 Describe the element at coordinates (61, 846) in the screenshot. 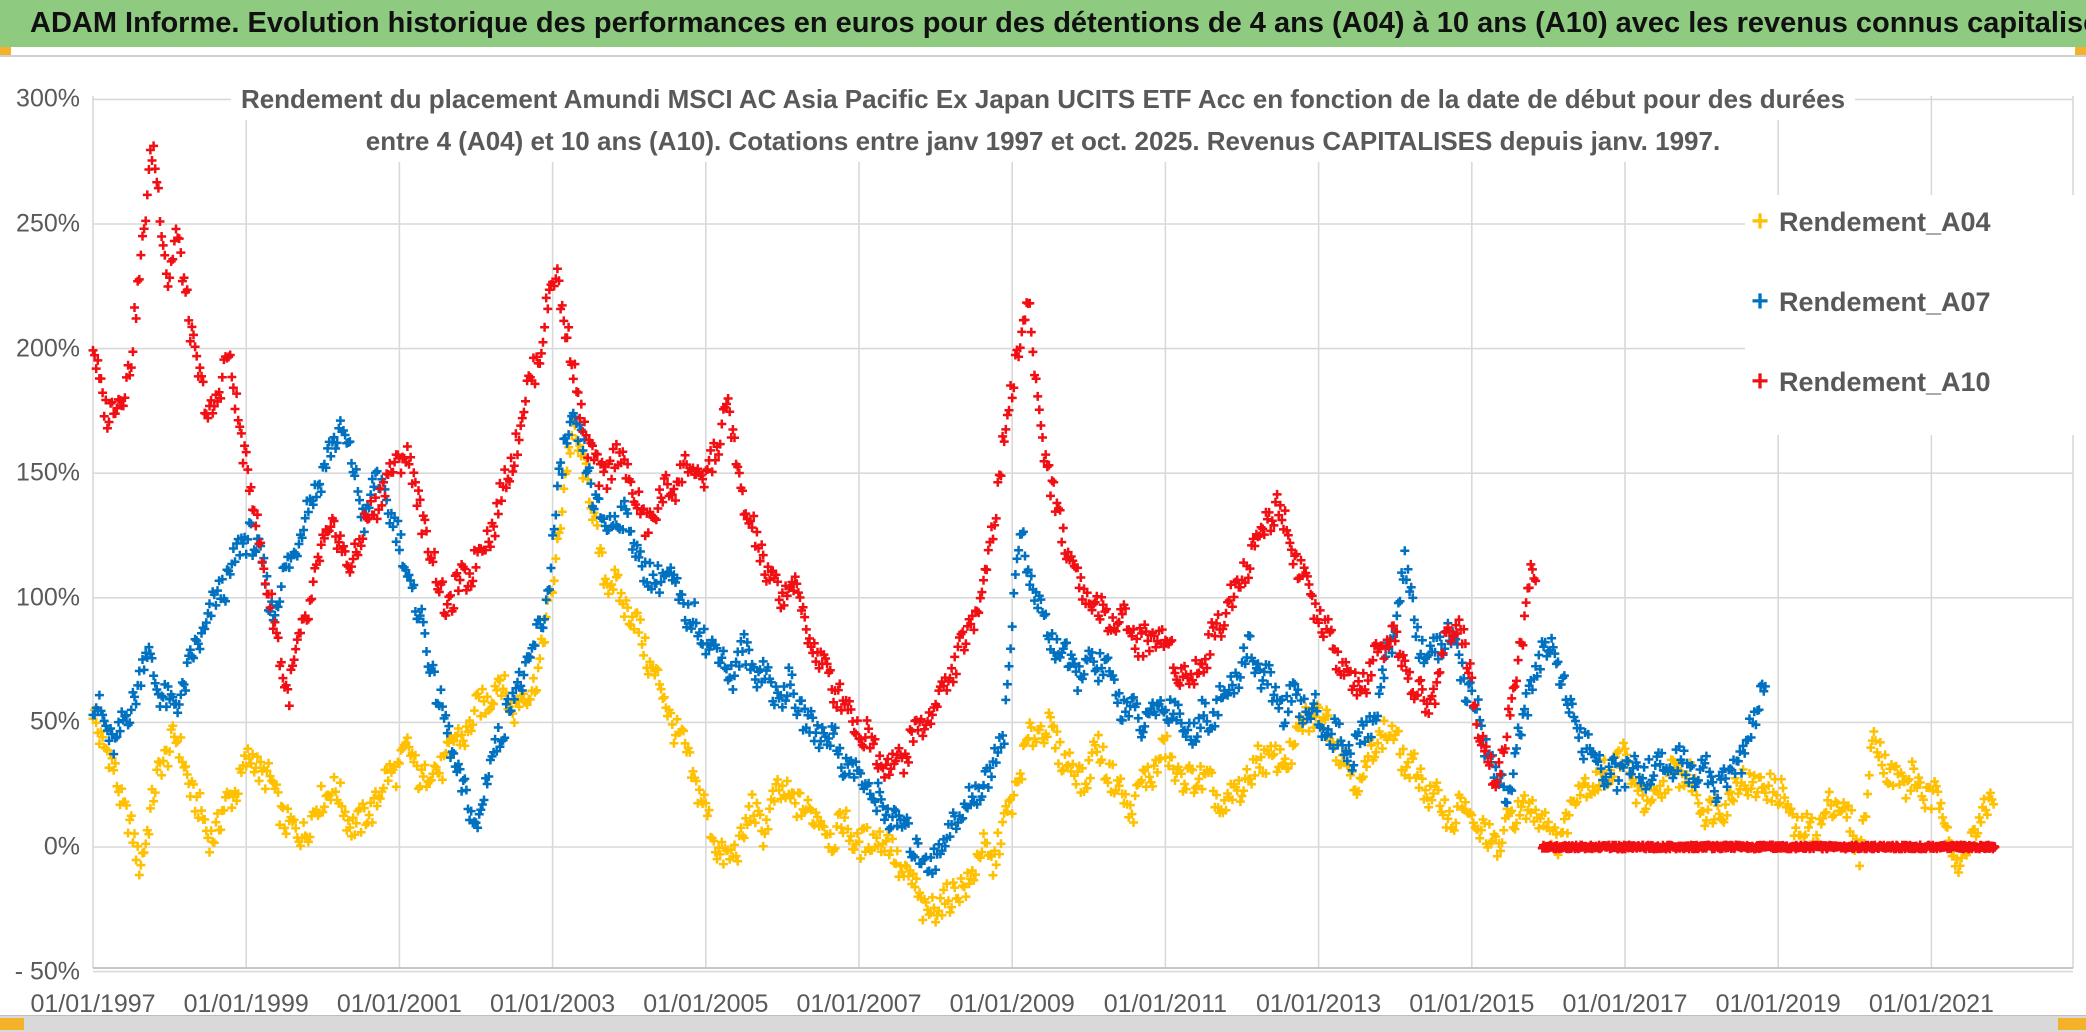

I see `y-axis-label: 0%` at that location.